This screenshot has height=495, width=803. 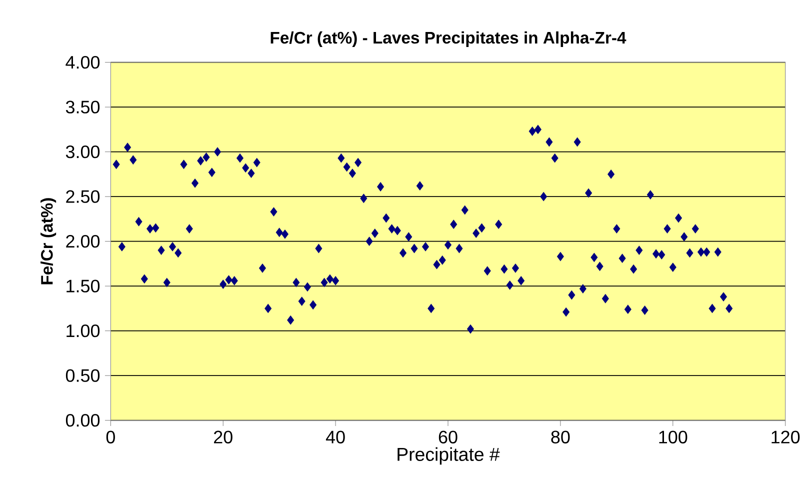 What do you see at coordinates (83, 420) in the screenshot?
I see `y-tick-label: 0.00` at bounding box center [83, 420].